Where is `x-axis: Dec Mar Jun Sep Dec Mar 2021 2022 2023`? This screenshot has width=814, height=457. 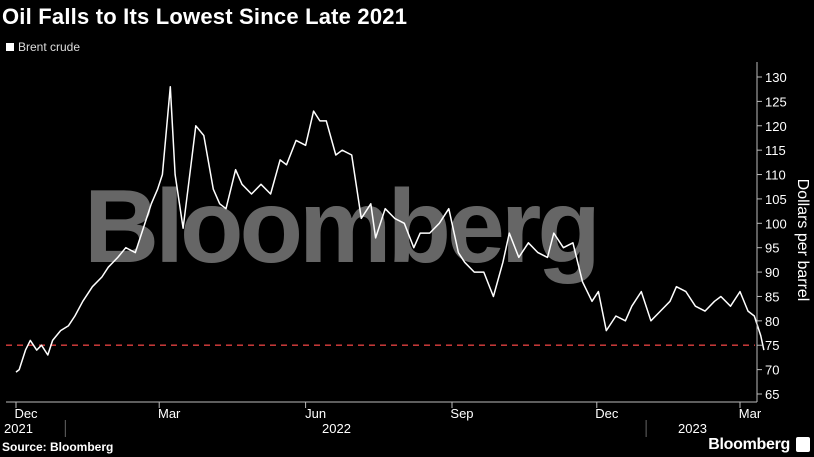
x-axis: Dec Mar Jun Sep Dec Mar 2021 2022 2023 is located at coordinates (383, 419).